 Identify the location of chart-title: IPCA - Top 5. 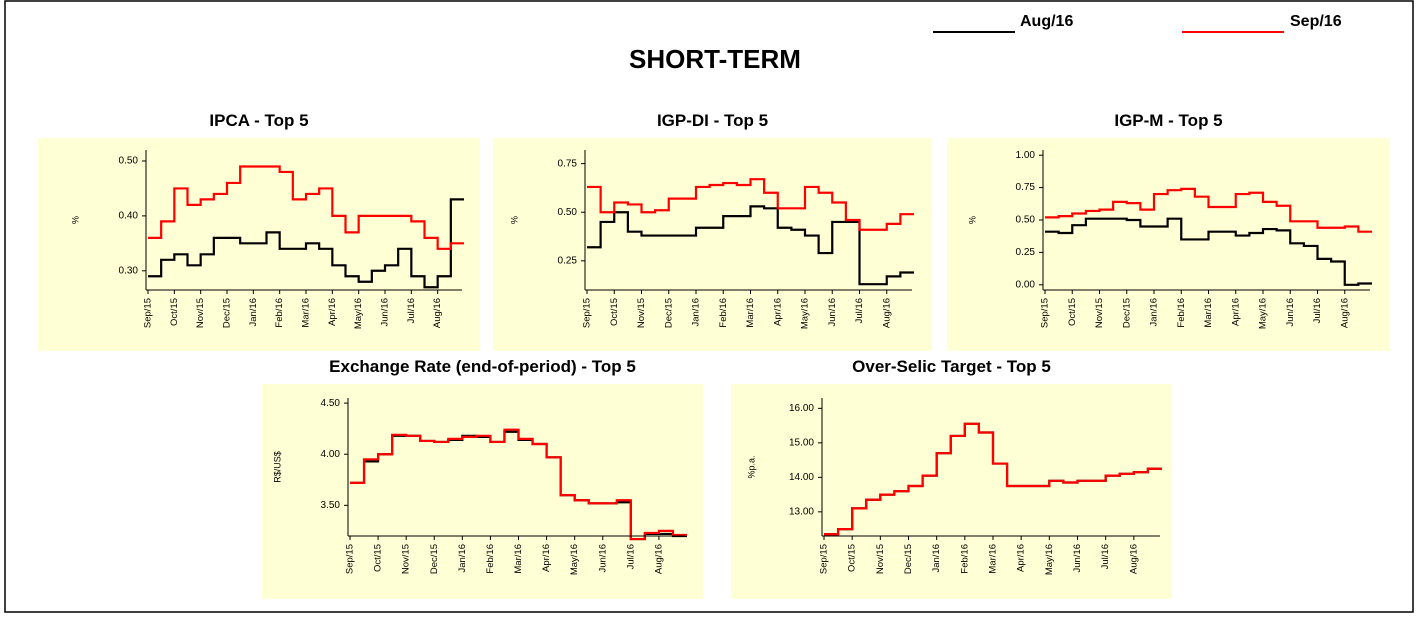
(258, 120).